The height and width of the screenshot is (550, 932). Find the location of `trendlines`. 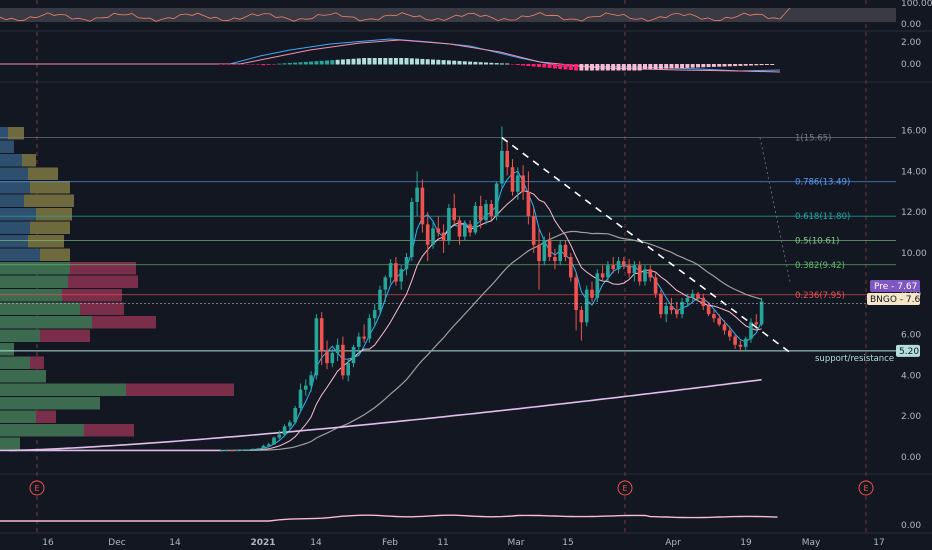

trendlines is located at coordinates (647, 246).